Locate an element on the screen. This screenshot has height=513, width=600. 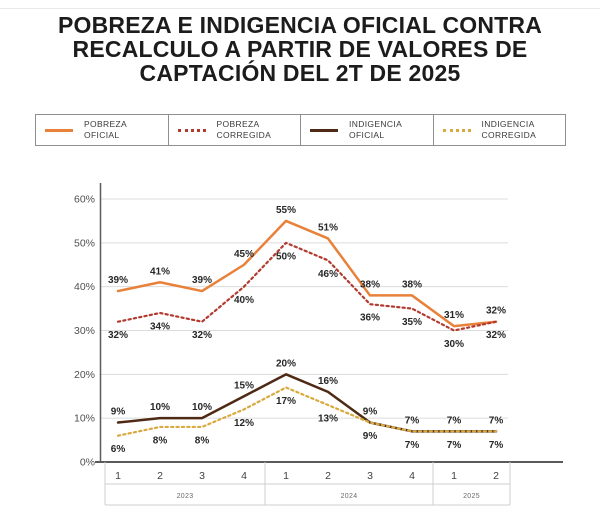
data-label: 34% is located at coordinates (160, 326).